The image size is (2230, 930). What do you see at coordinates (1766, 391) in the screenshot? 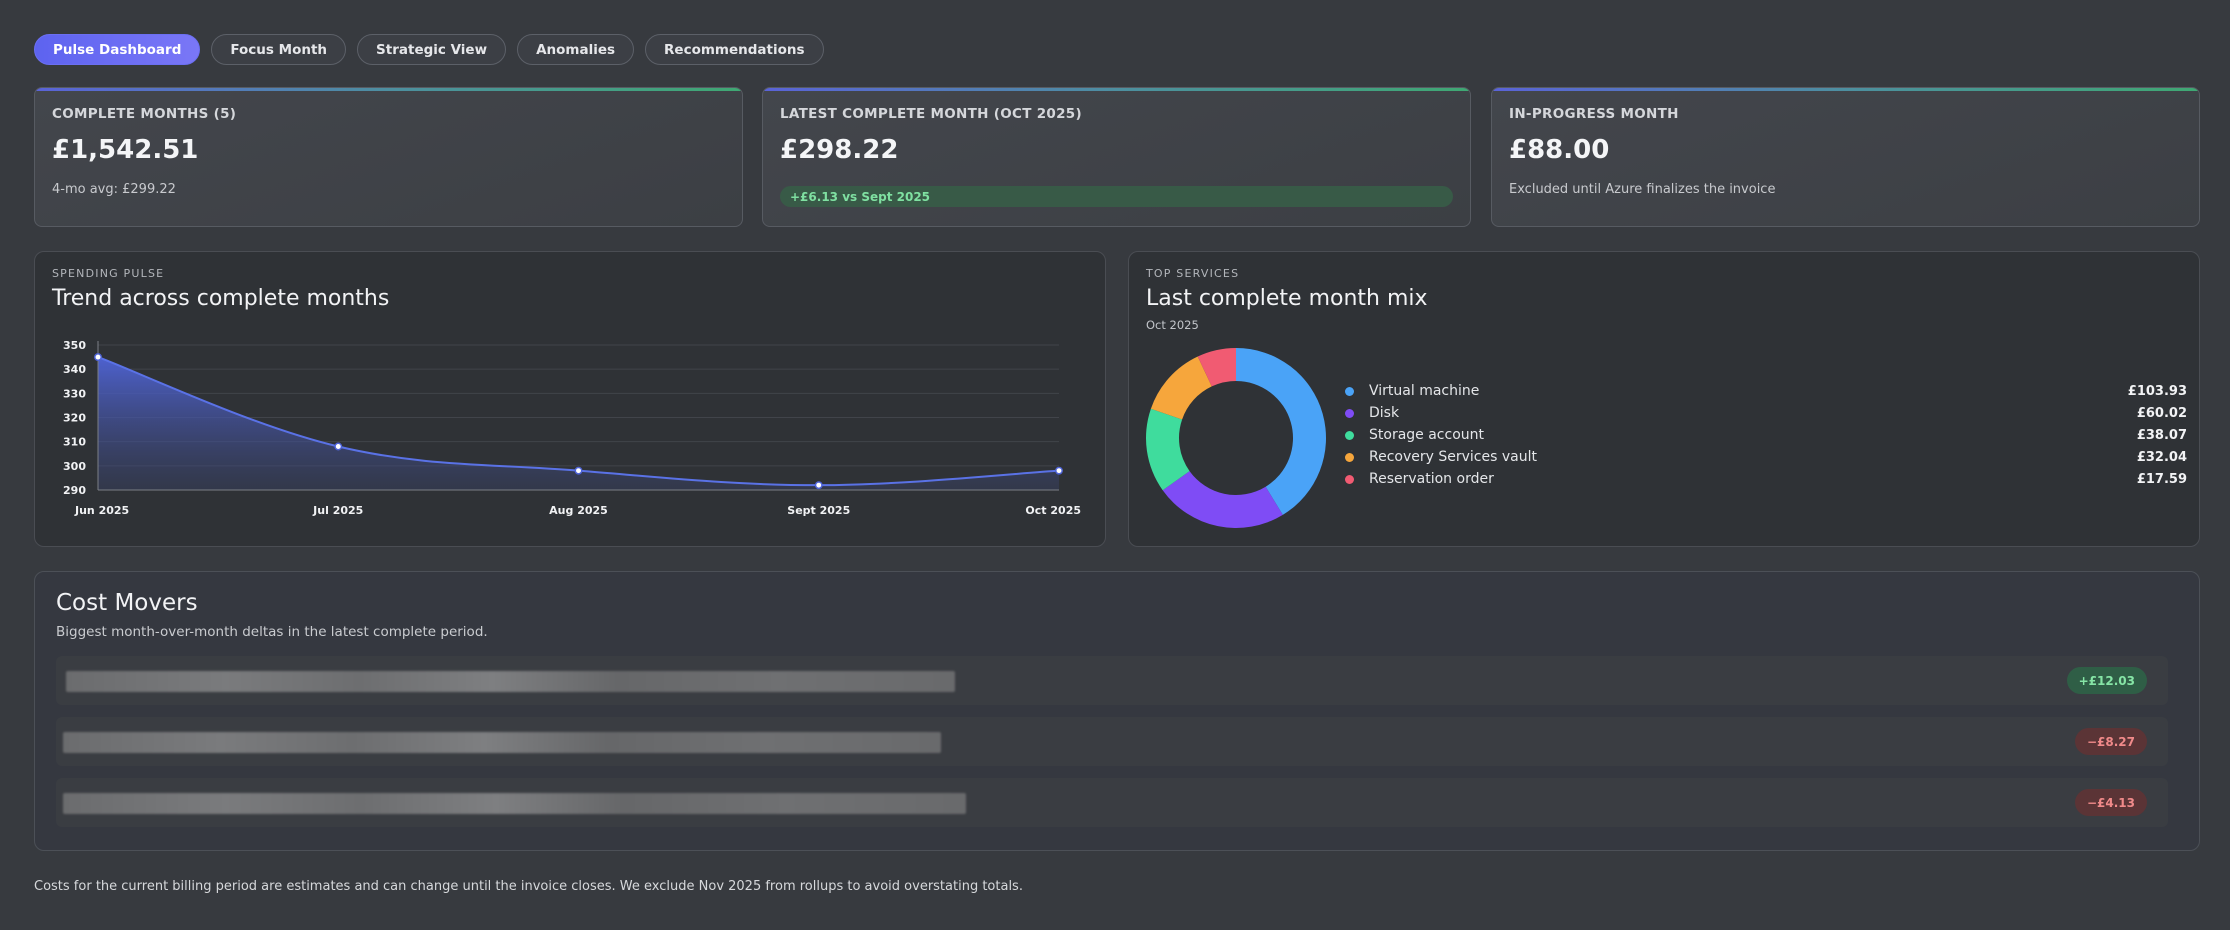
I see `legend-item: Virtual machine £103.93` at bounding box center [1766, 391].